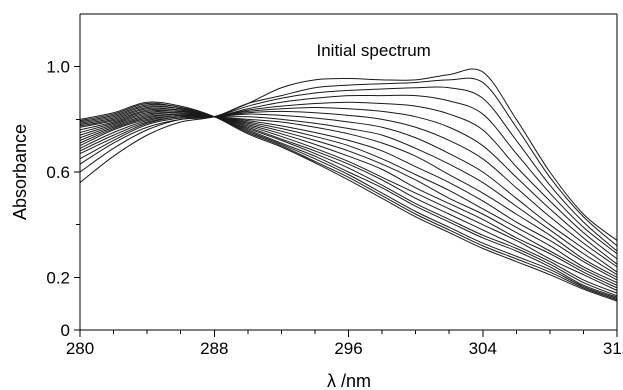 The height and width of the screenshot is (390, 623). Describe the element at coordinates (613, 348) in the screenshot. I see `x-tick-label: 312` at that location.